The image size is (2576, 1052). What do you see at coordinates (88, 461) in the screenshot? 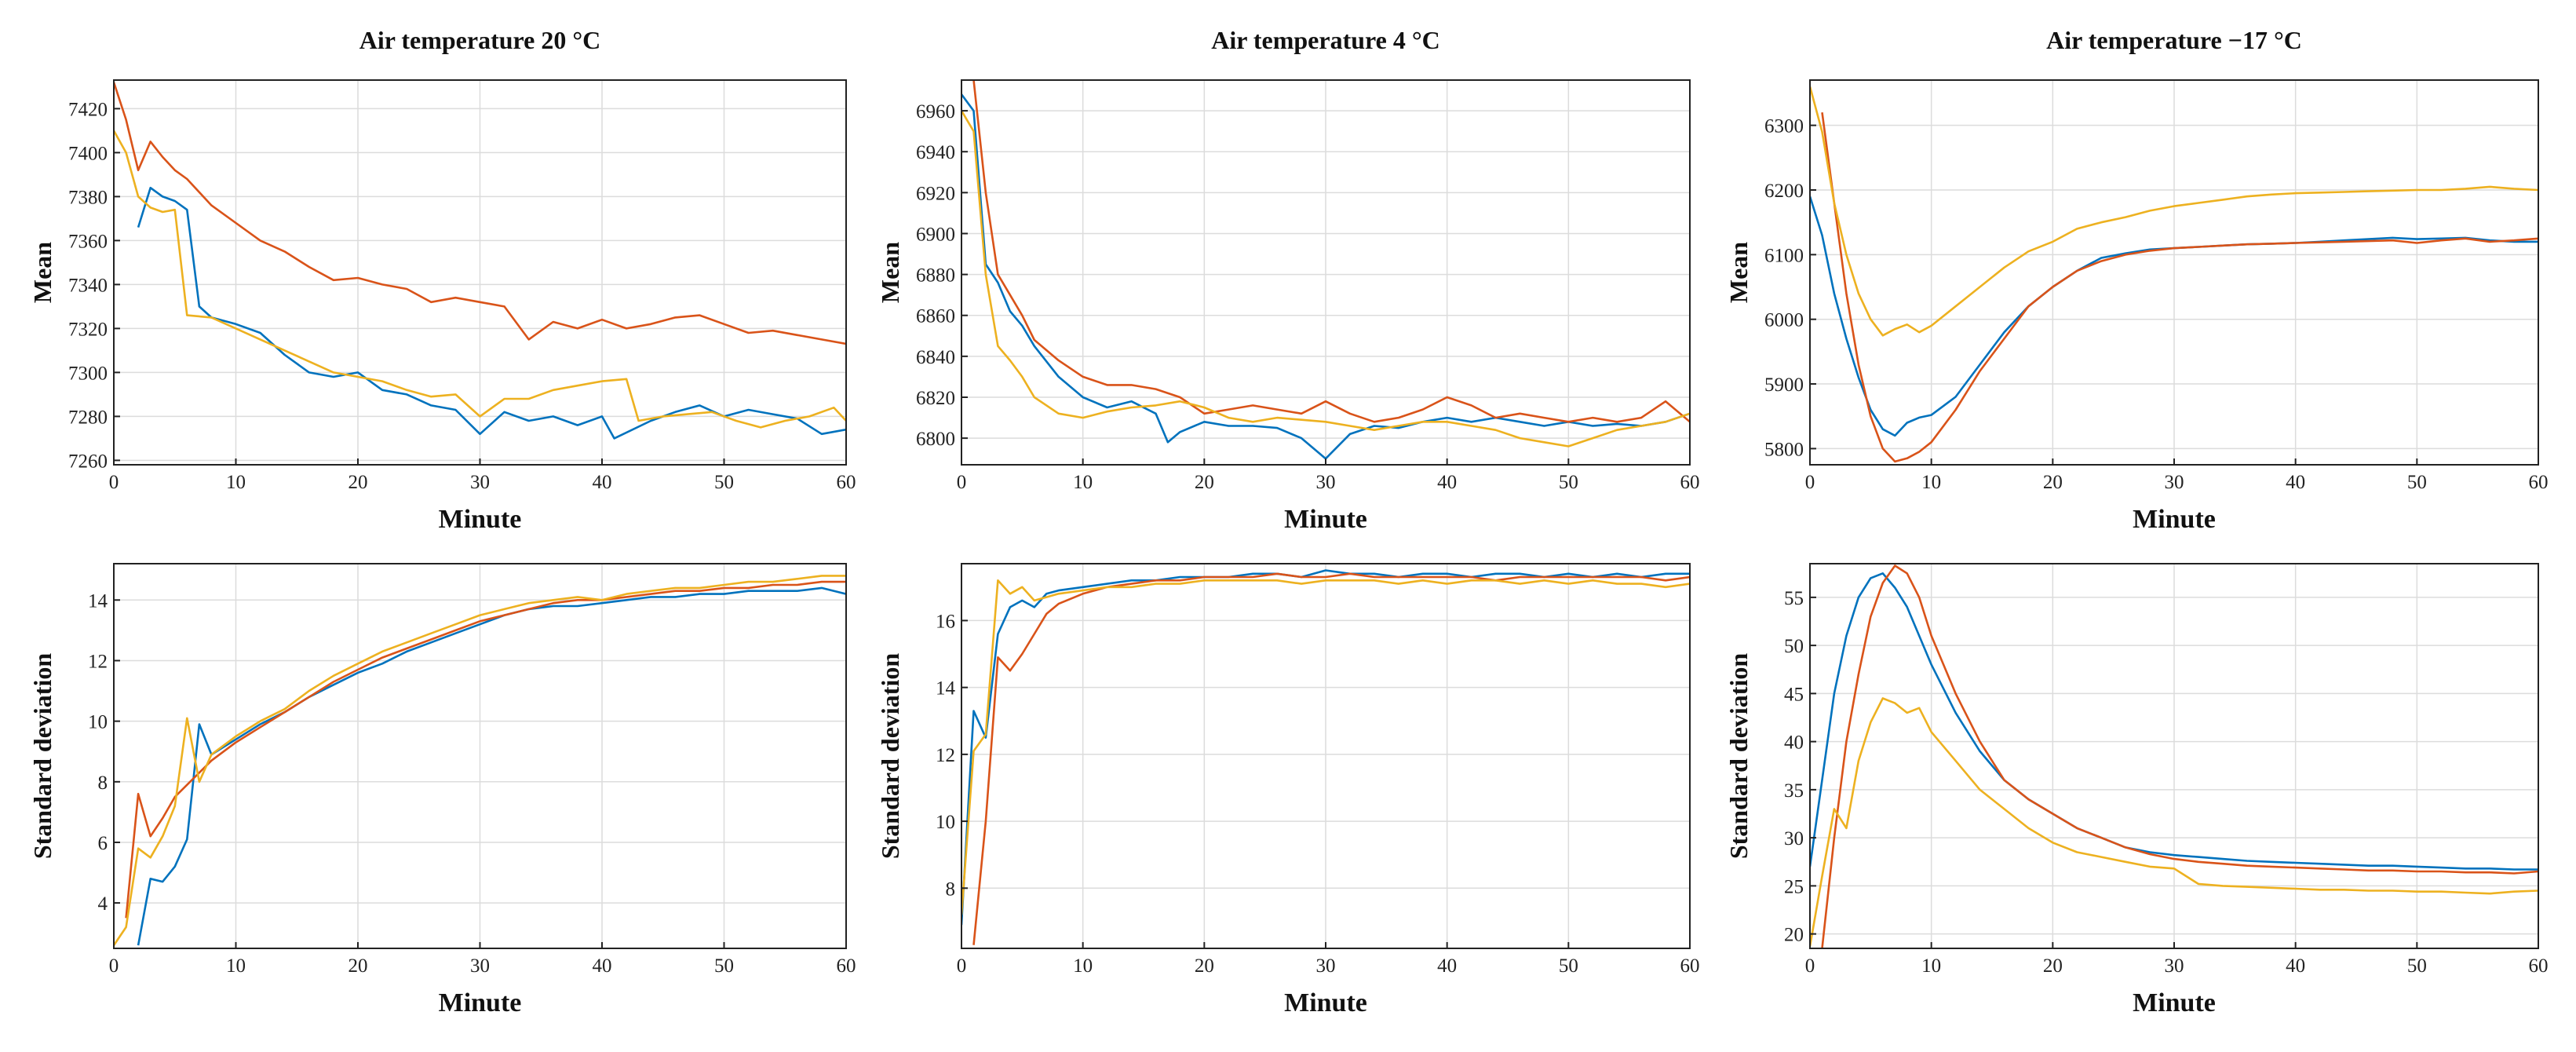
I see `y-tick-label: 7260` at bounding box center [88, 461].